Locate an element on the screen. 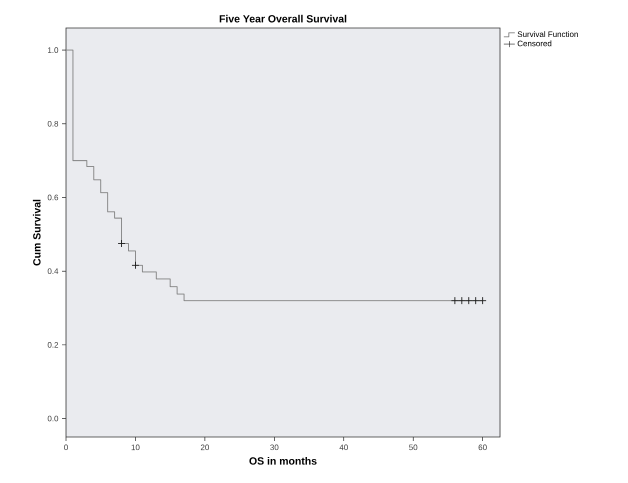 The image size is (628, 483). chart-title: Five Year Overall Survival is located at coordinates (283, 18).